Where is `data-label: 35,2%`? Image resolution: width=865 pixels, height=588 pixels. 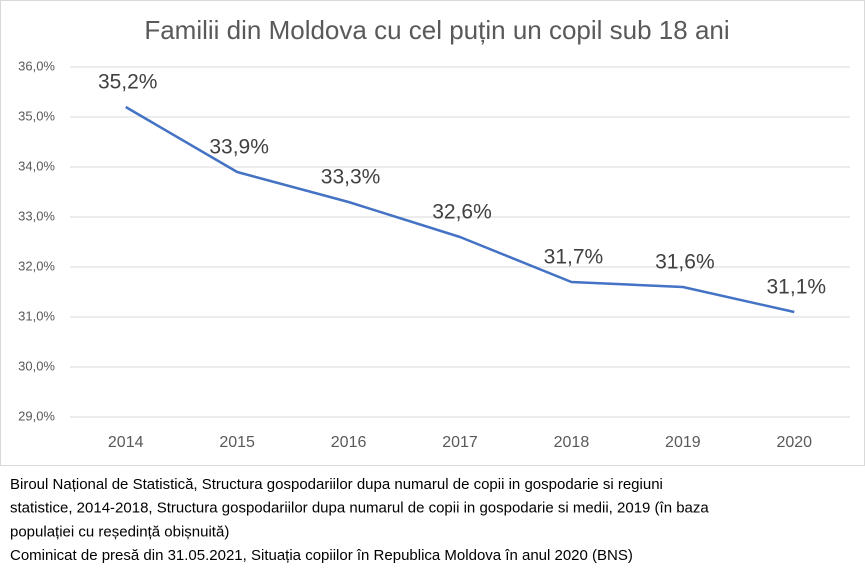
data-label: 35,2% is located at coordinates (128, 82).